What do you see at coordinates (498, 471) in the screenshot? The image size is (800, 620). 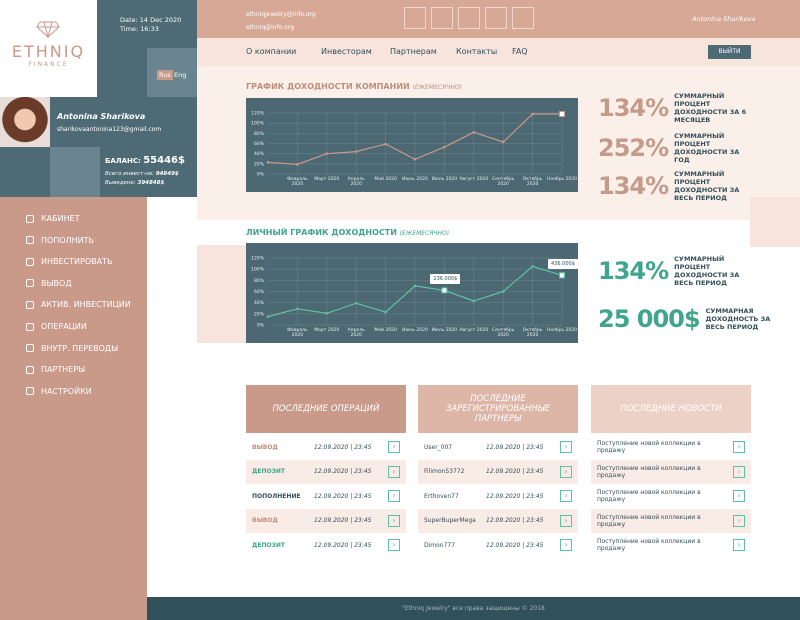 I see `table-row: Filimon53772 12.09.2020 | 23:45 ›` at bounding box center [498, 471].